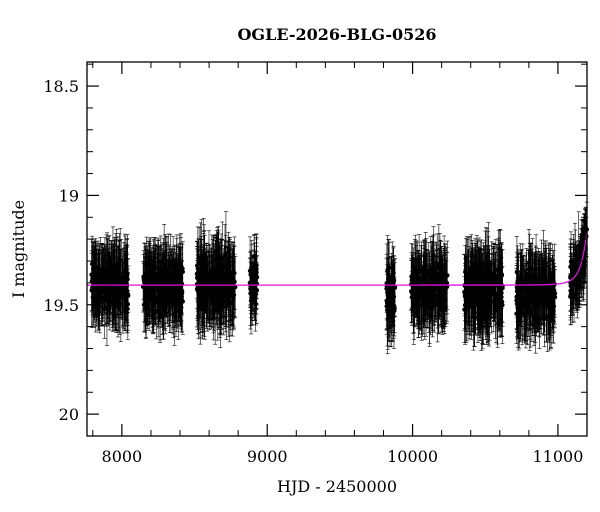 The image size is (600, 512). Describe the element at coordinates (122, 456) in the screenshot. I see `x-tick-label: 8000` at that location.